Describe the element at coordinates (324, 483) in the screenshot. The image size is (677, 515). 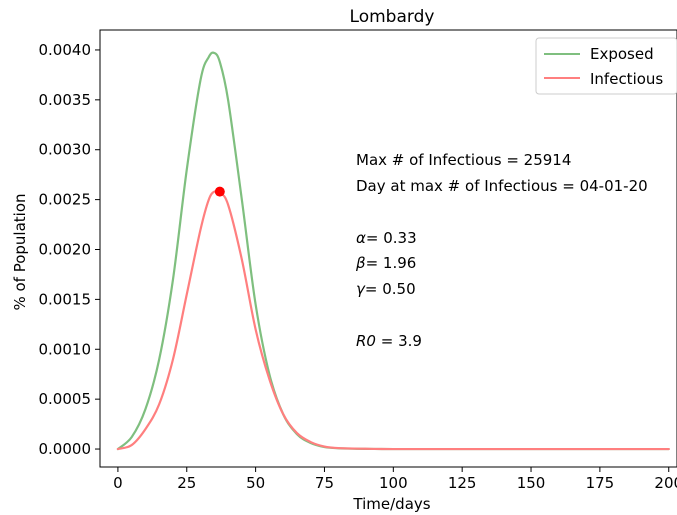
I see `x-tick-label: 75` at that location.